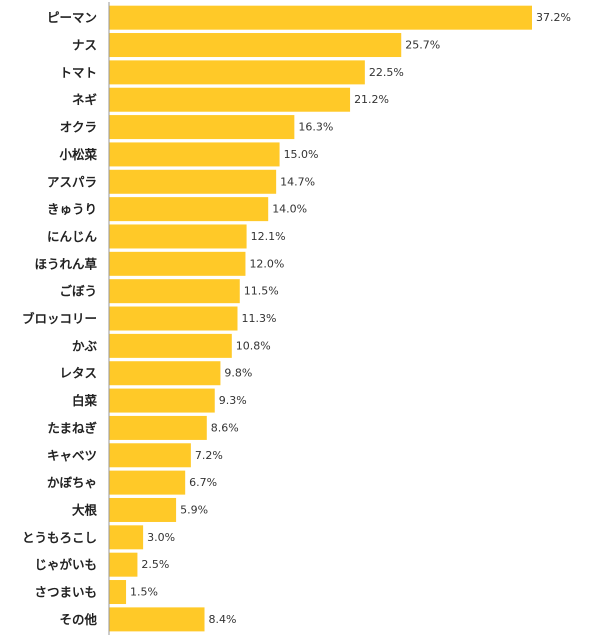  What do you see at coordinates (386, 72) in the screenshot?
I see `value-label: 22.5%` at bounding box center [386, 72].